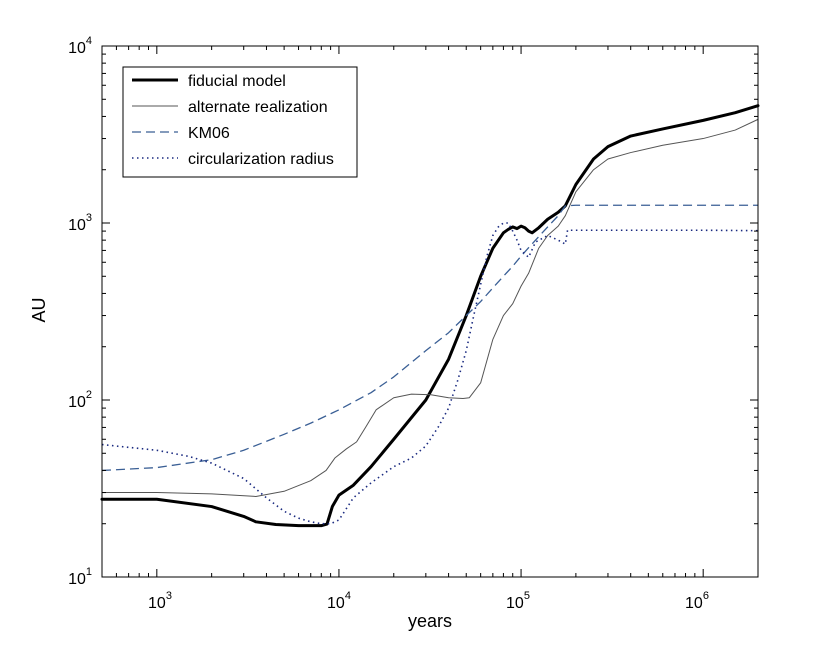 This screenshot has width=830, height=655. Describe the element at coordinates (80, 577) in the screenshot. I see `y-tick-label: 10¹` at that location.